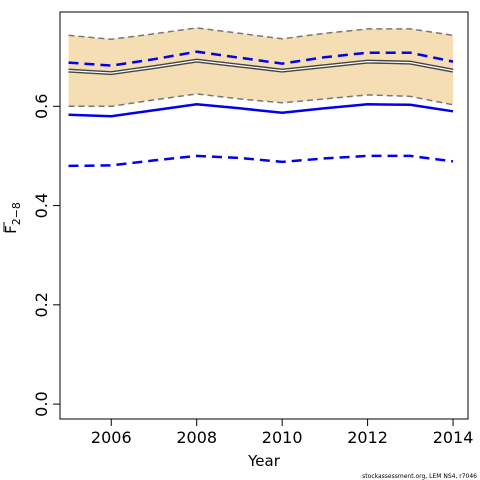 This screenshot has width=480, height=480. What do you see at coordinates (261, 100) in the screenshot?
I see `band-lower-line` at bounding box center [261, 100].